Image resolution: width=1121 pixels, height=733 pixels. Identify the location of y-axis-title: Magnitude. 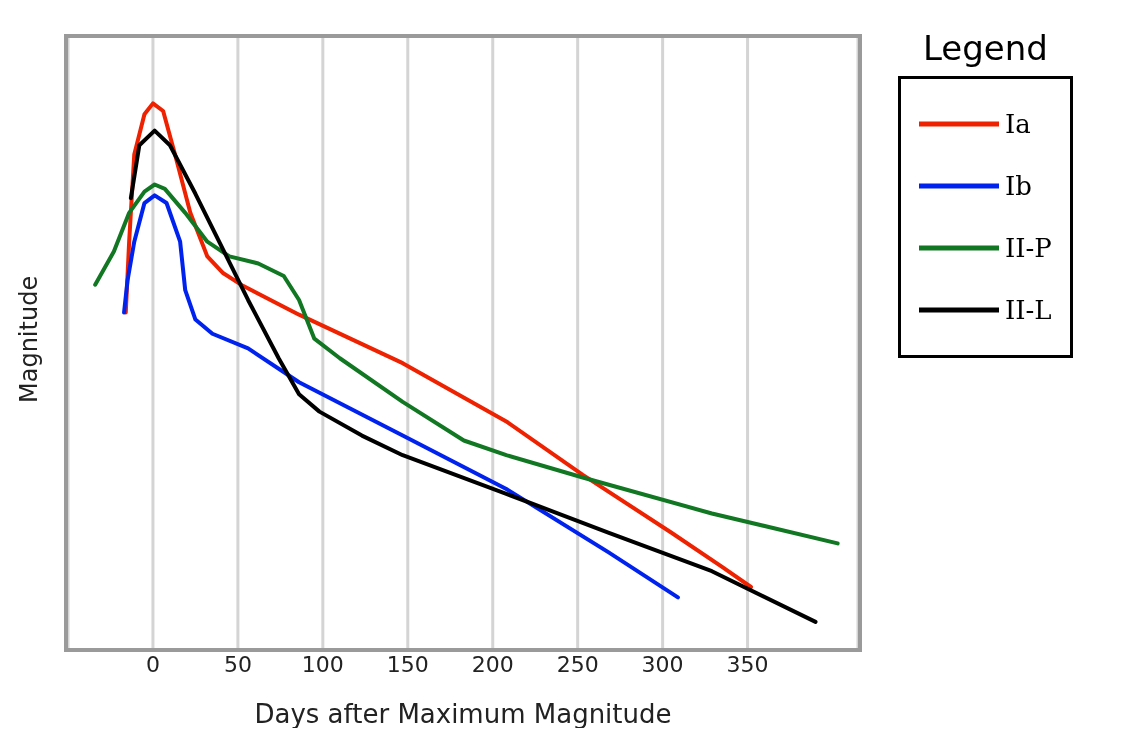
(28, 339).